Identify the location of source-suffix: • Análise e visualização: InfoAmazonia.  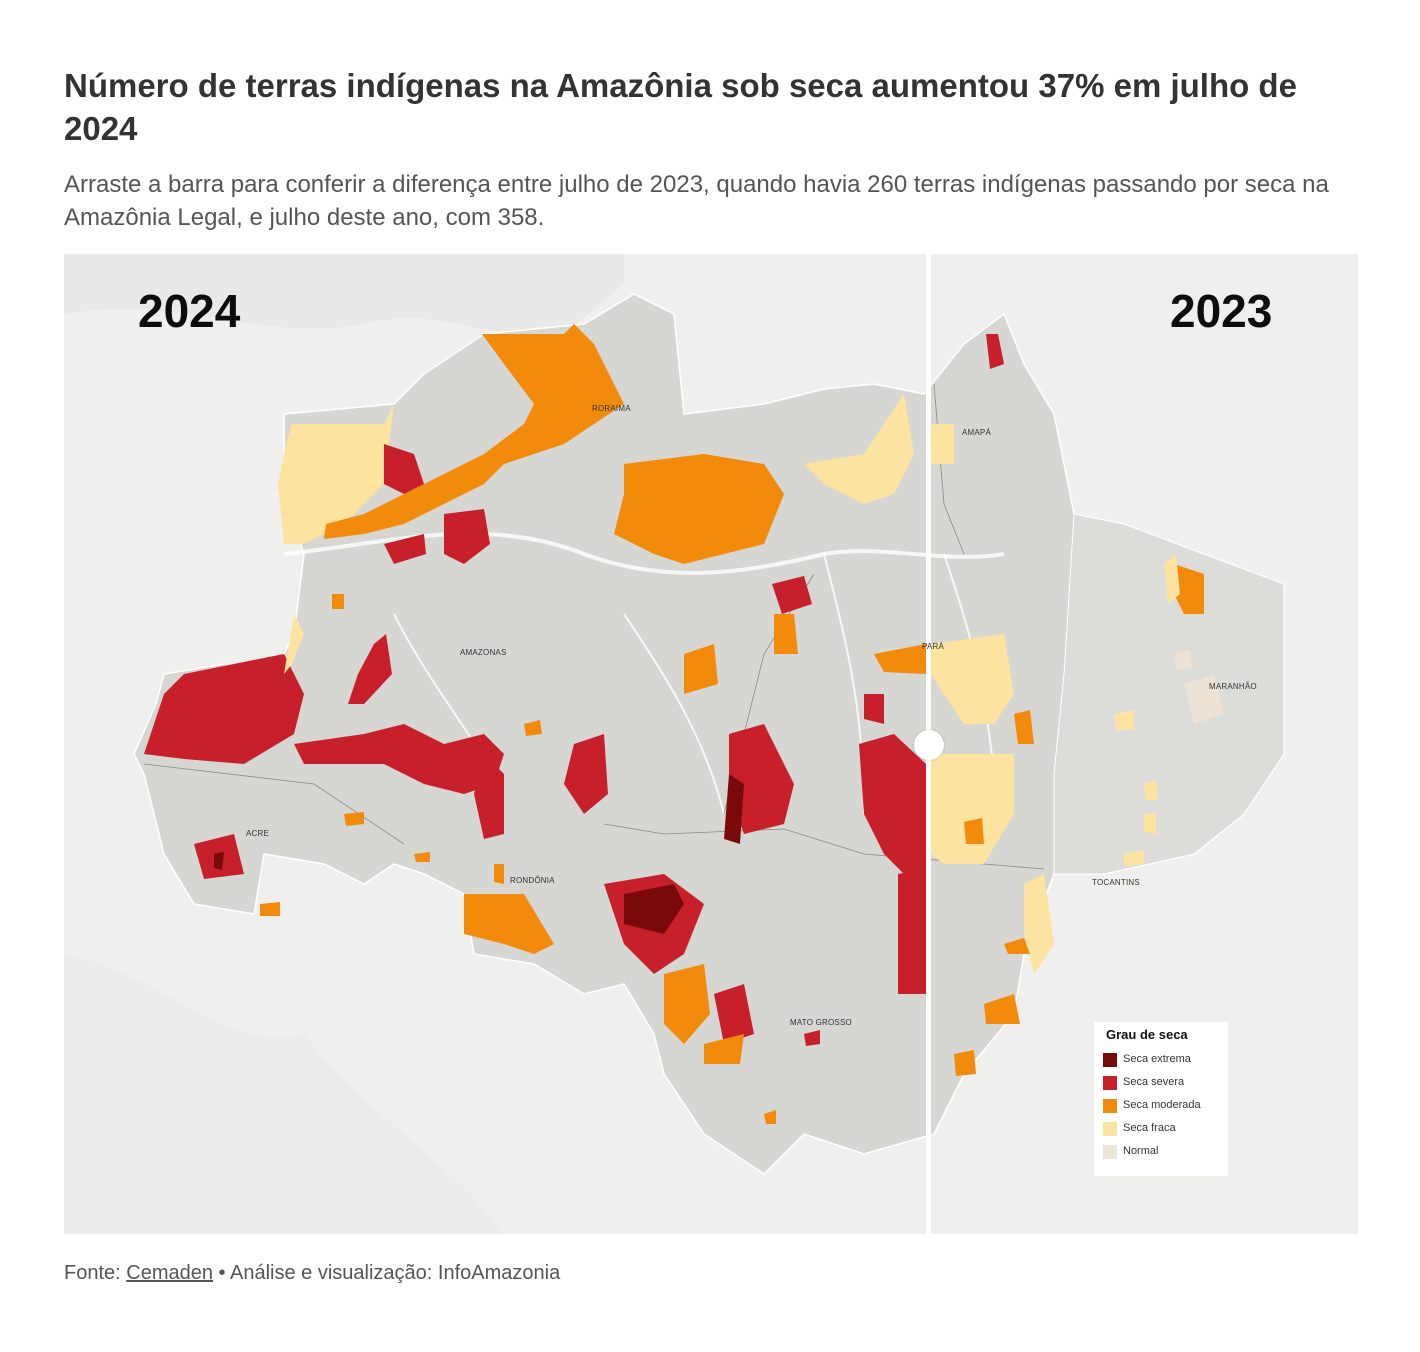
(389, 1273).